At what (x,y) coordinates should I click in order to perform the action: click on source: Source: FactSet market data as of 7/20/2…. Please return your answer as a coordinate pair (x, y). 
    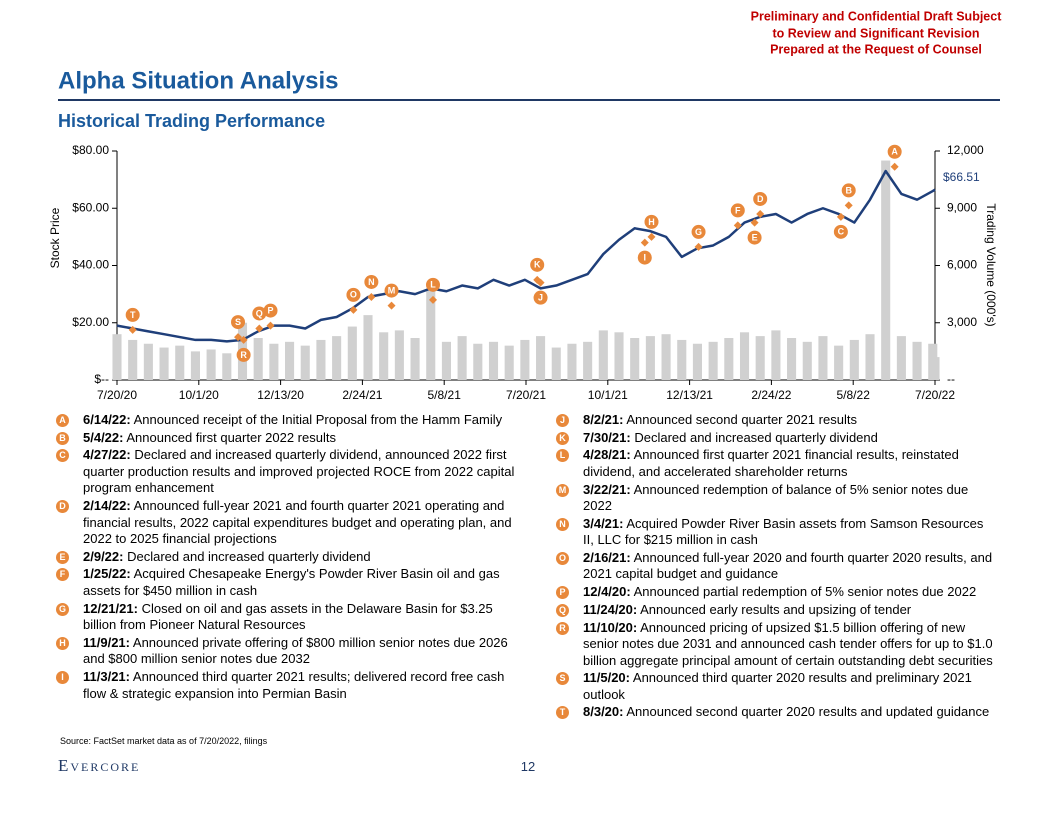
    Looking at the image, I should click on (164, 741).